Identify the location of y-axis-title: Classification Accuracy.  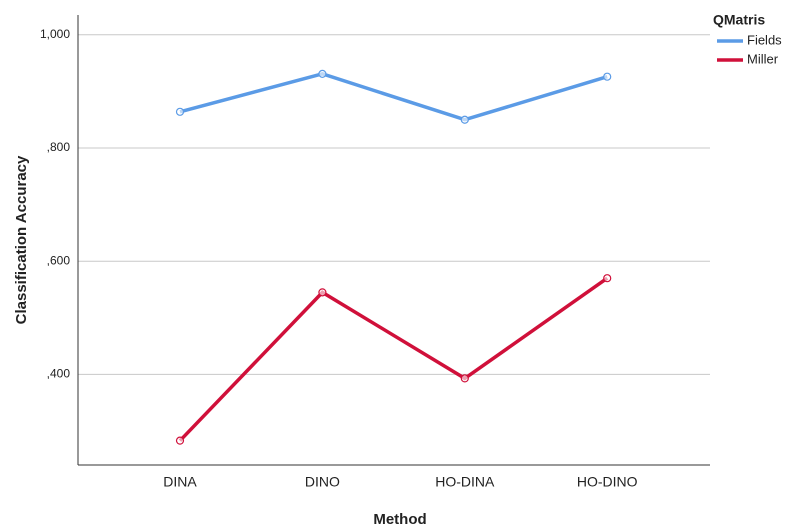
(21, 239).